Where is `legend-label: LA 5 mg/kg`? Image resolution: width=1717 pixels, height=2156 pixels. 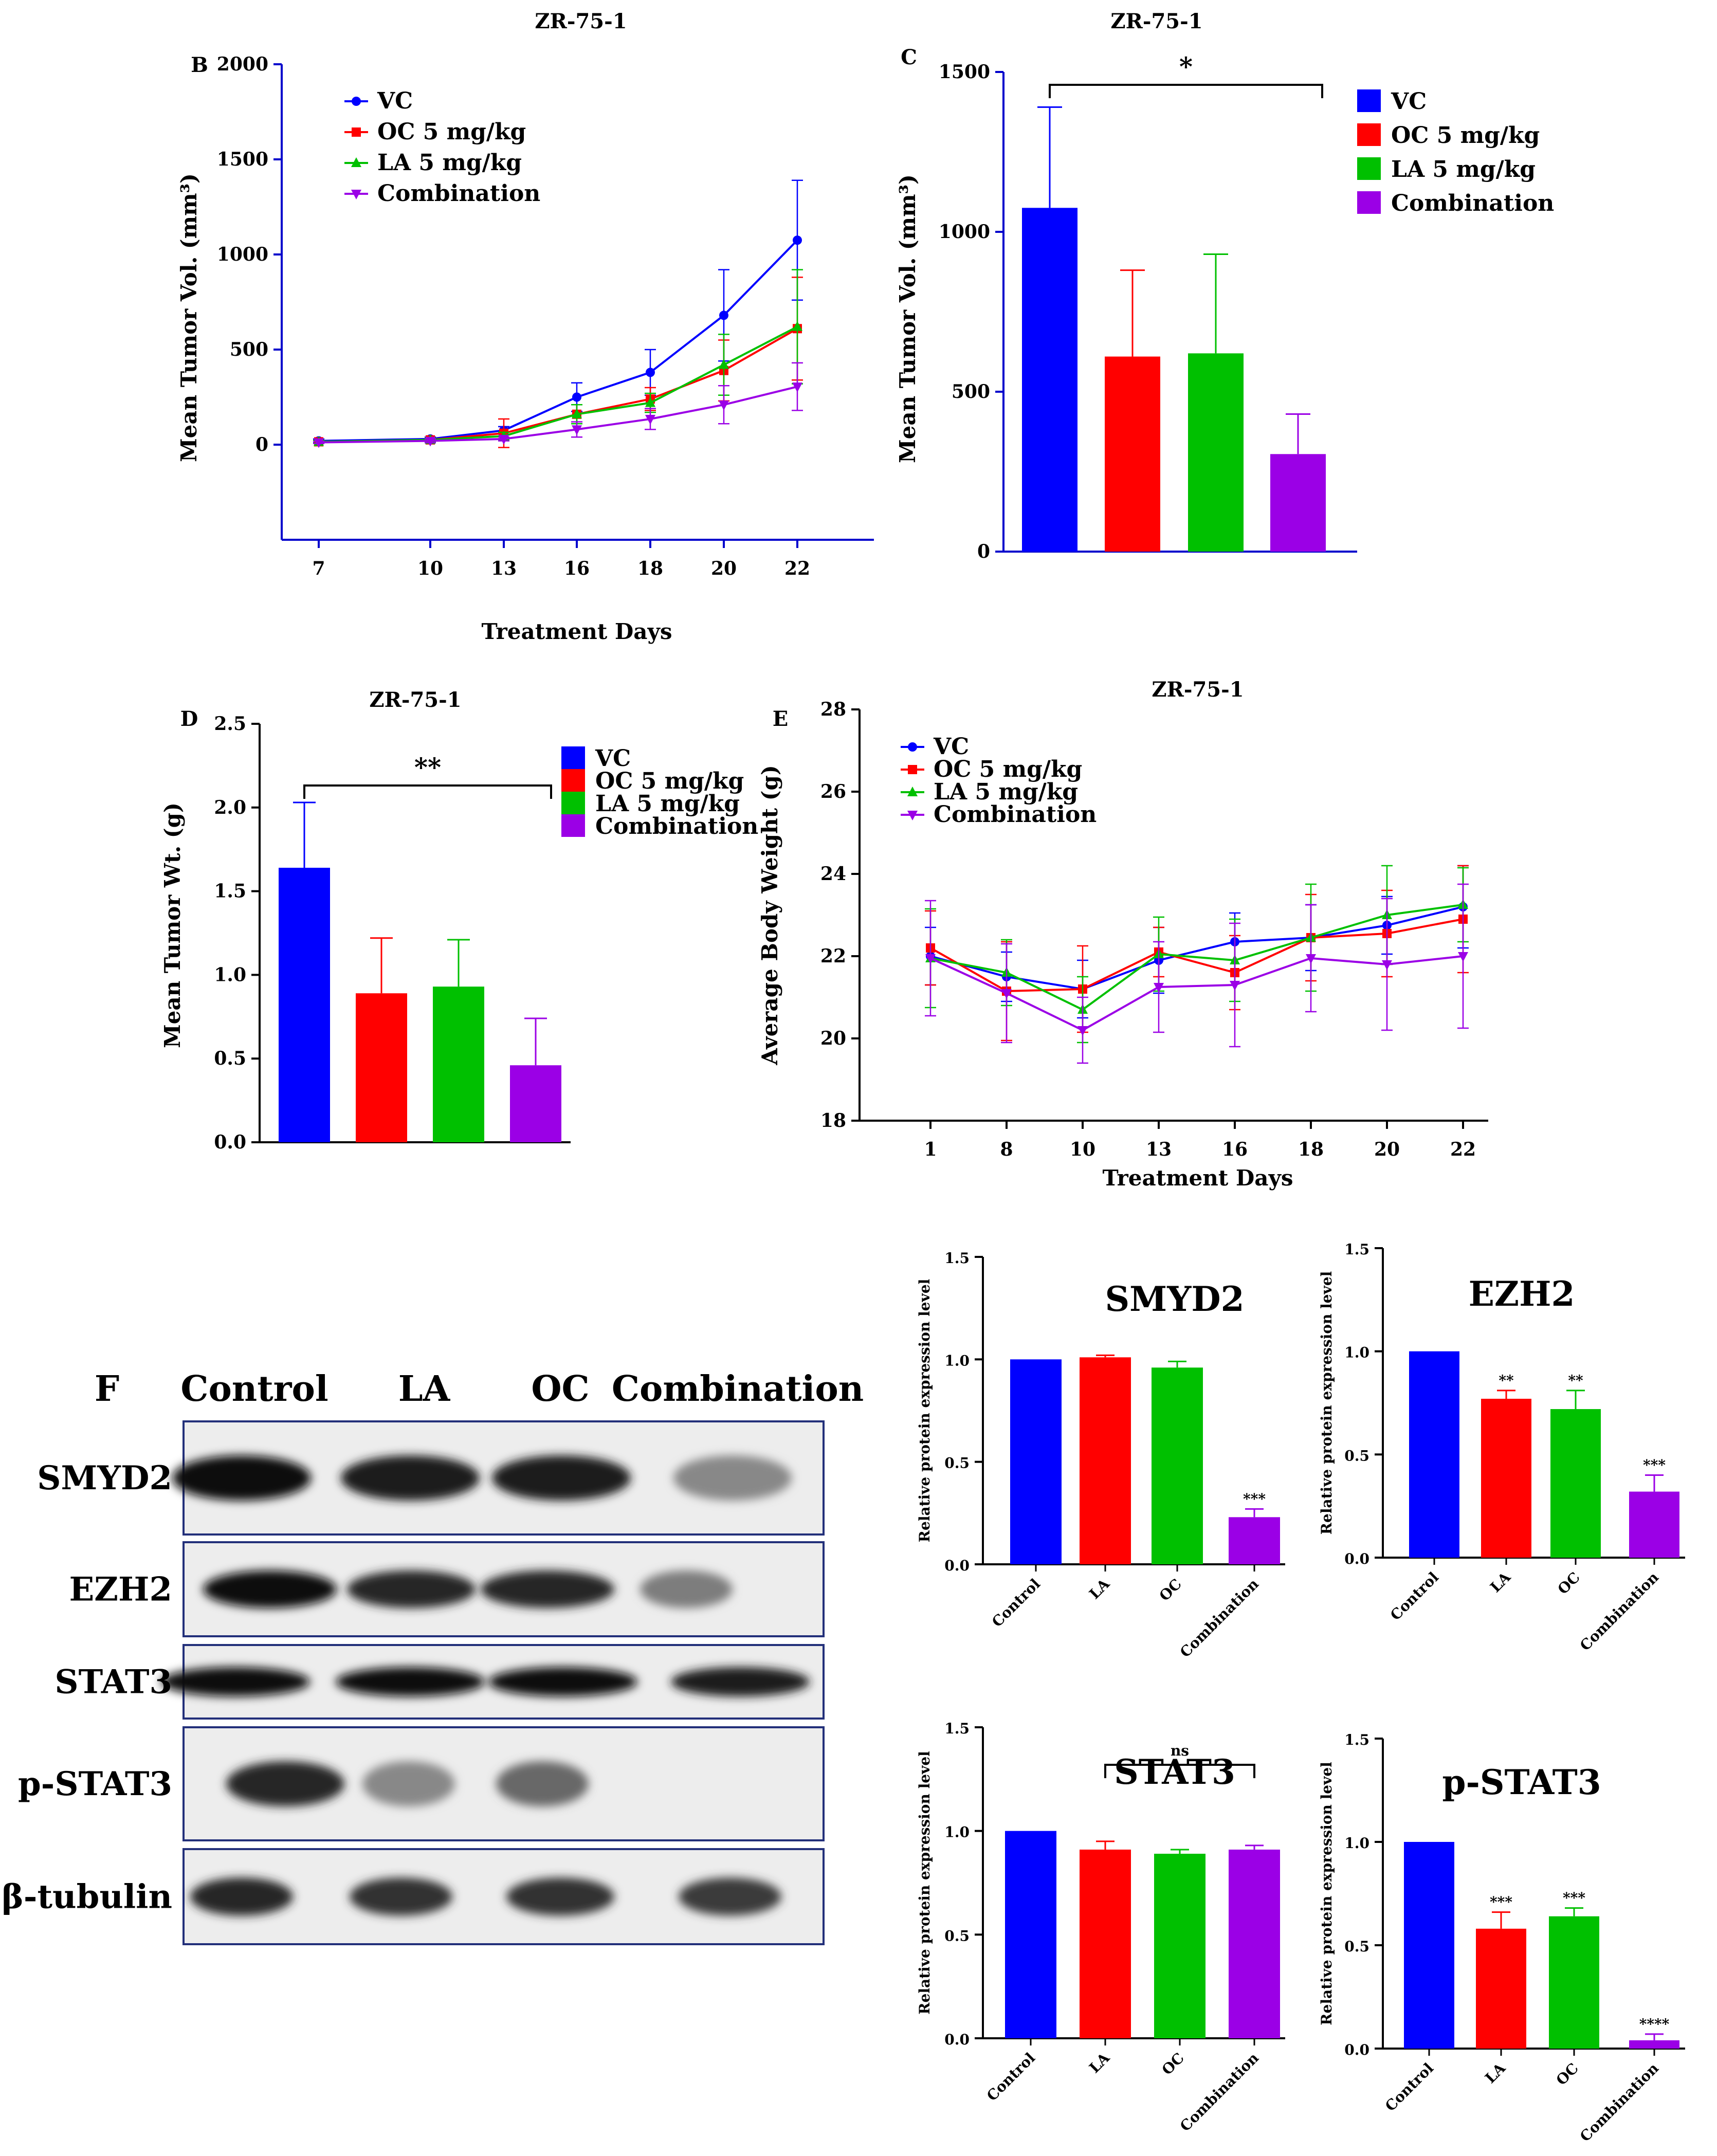
legend-label: LA 5 mg/kg is located at coordinates (1006, 792).